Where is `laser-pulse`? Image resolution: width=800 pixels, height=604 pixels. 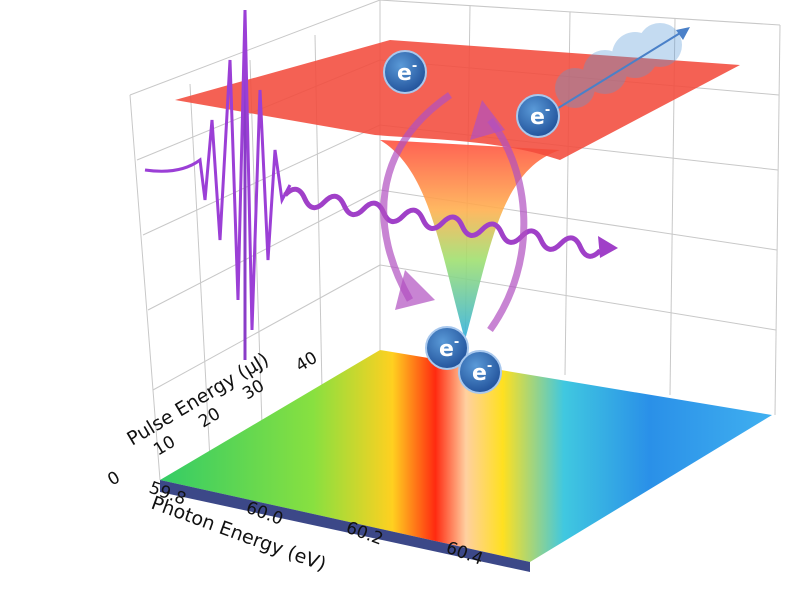
laser-pulse is located at coordinates (218, 170).